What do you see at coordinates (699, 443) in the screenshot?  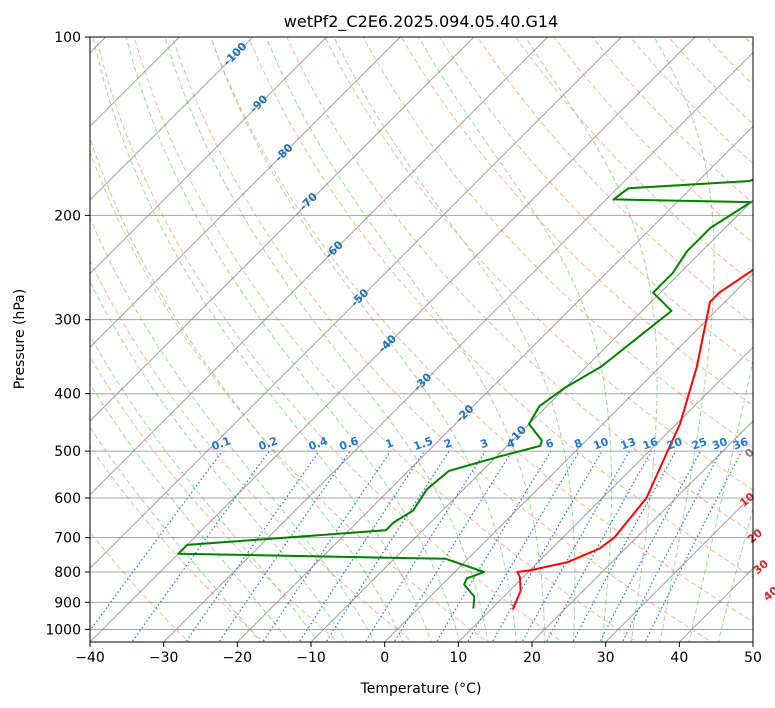 I see `mixing-ratio-label: 25` at bounding box center [699, 443].